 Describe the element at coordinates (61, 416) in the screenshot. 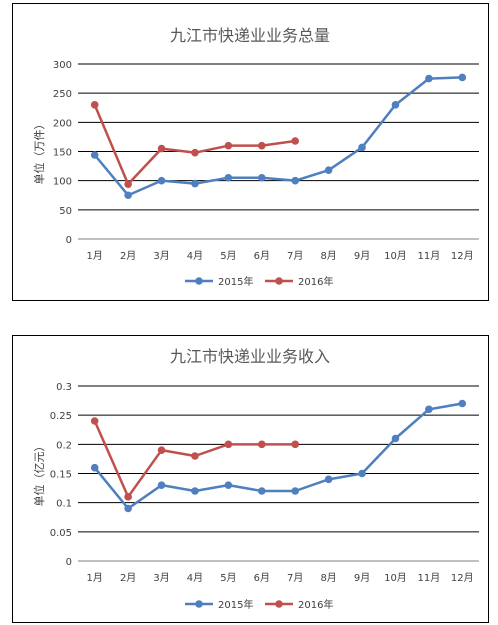

I see `y-tick-label: 0.25` at that location.